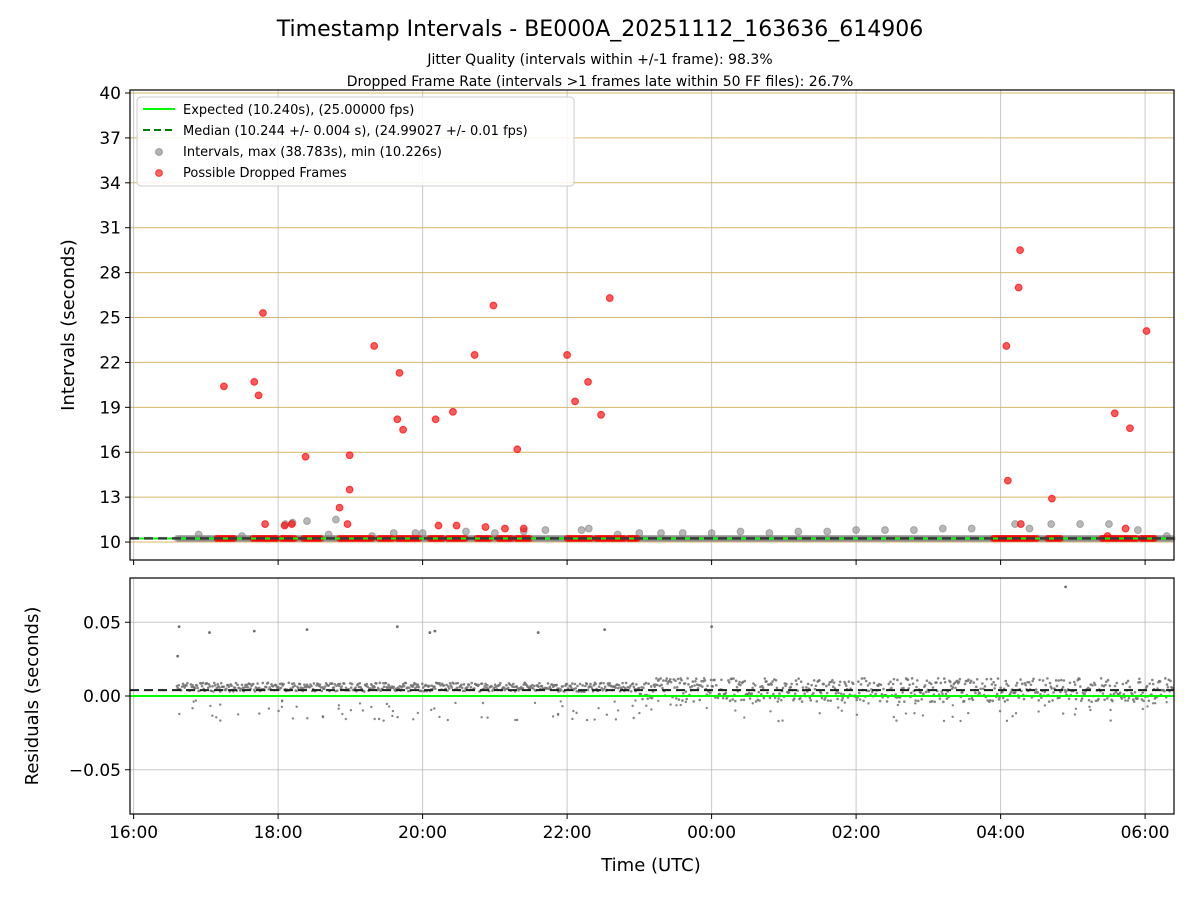 This screenshot has width=1200, height=900. I want to click on top-y-tick-label: 31, so click(110, 229).